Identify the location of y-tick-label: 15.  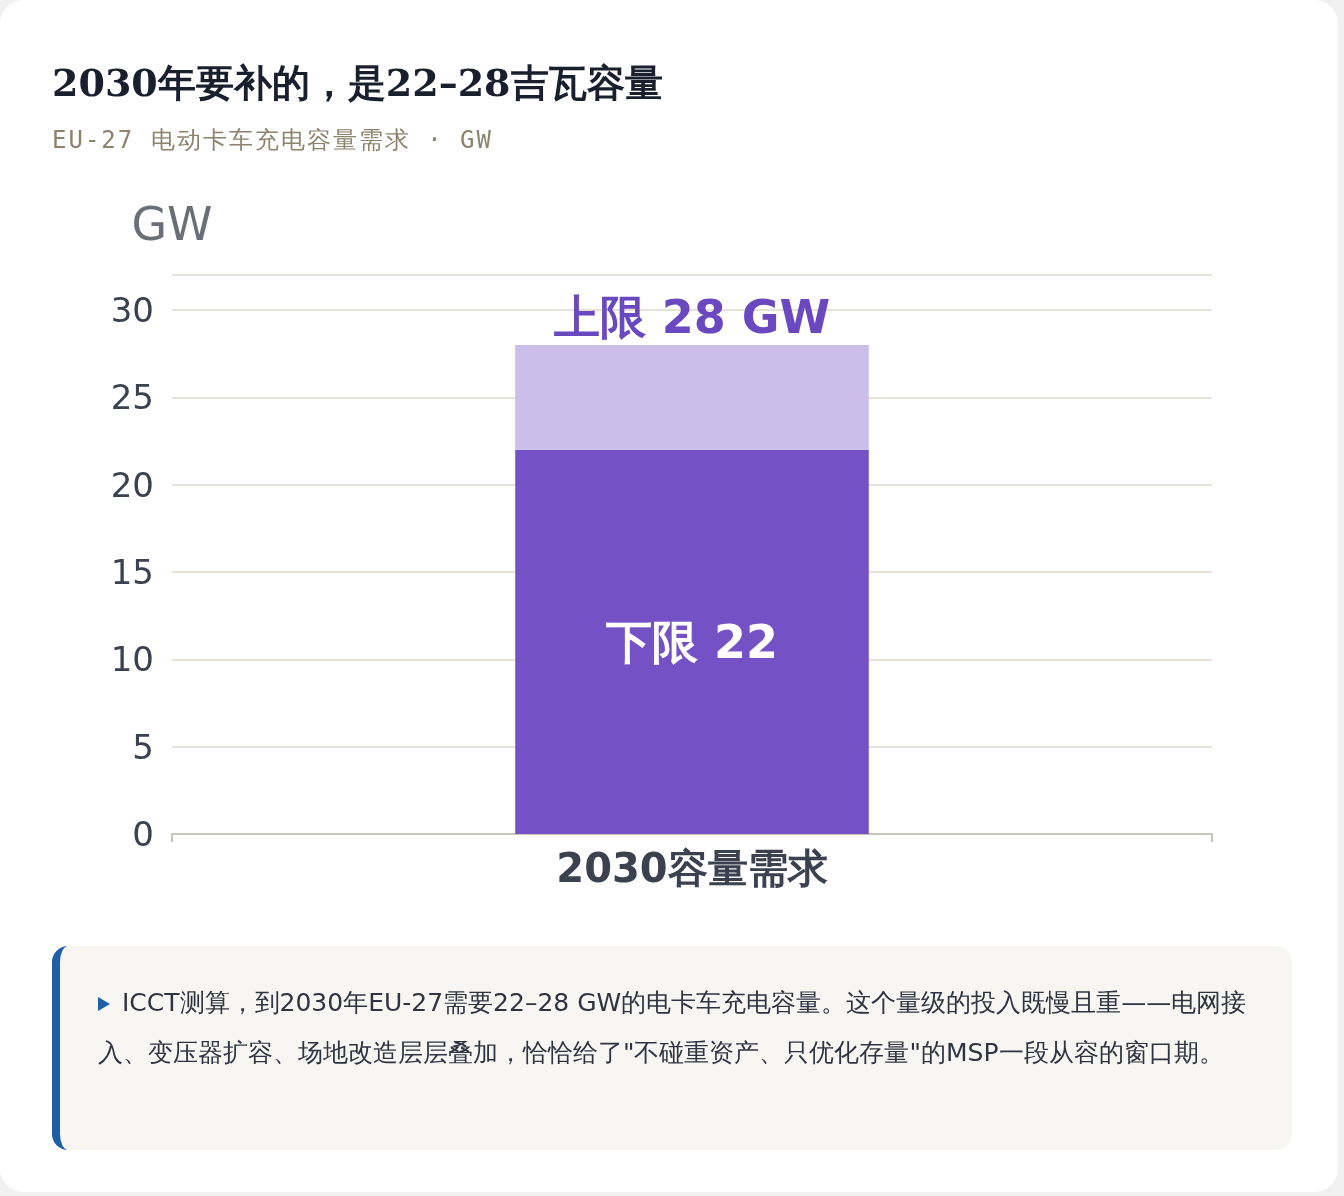
(132, 571).